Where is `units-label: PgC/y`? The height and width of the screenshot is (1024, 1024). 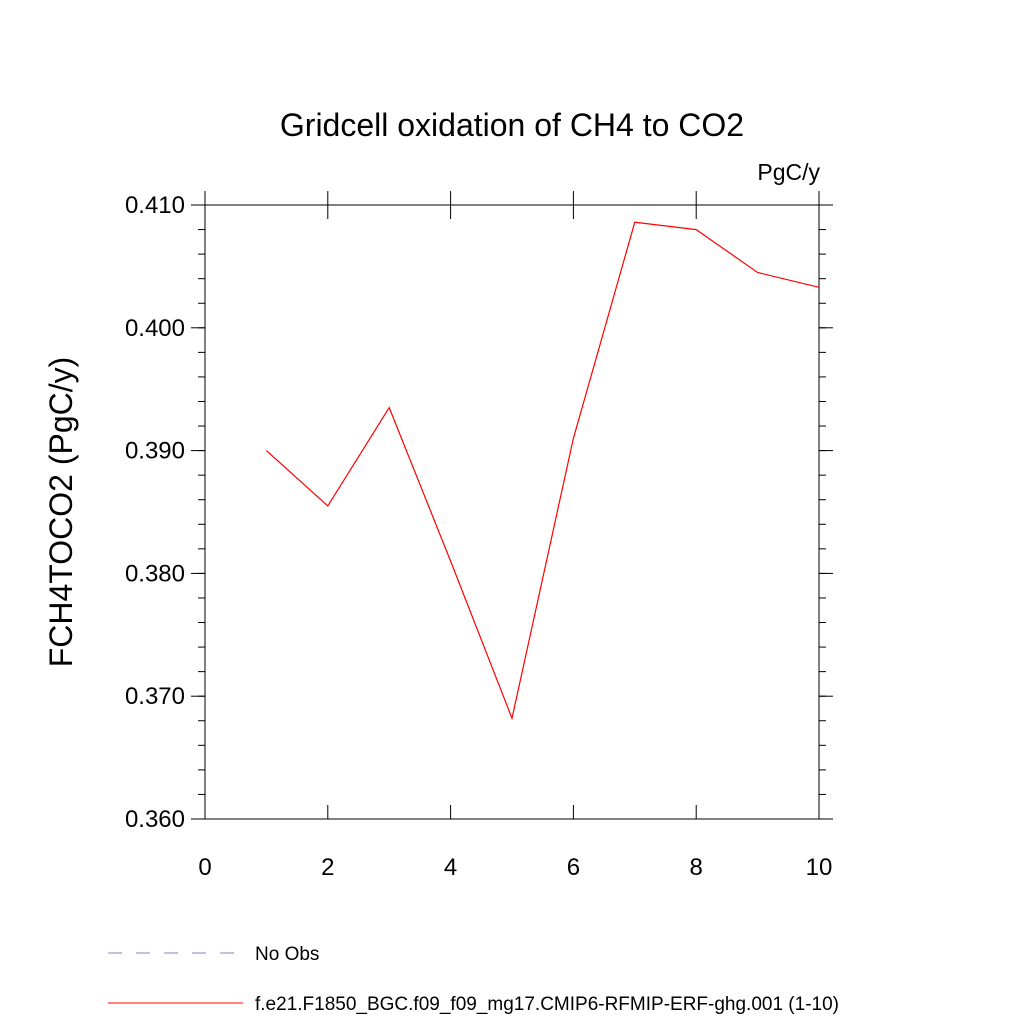 units-label: PgC/y is located at coordinates (788, 172).